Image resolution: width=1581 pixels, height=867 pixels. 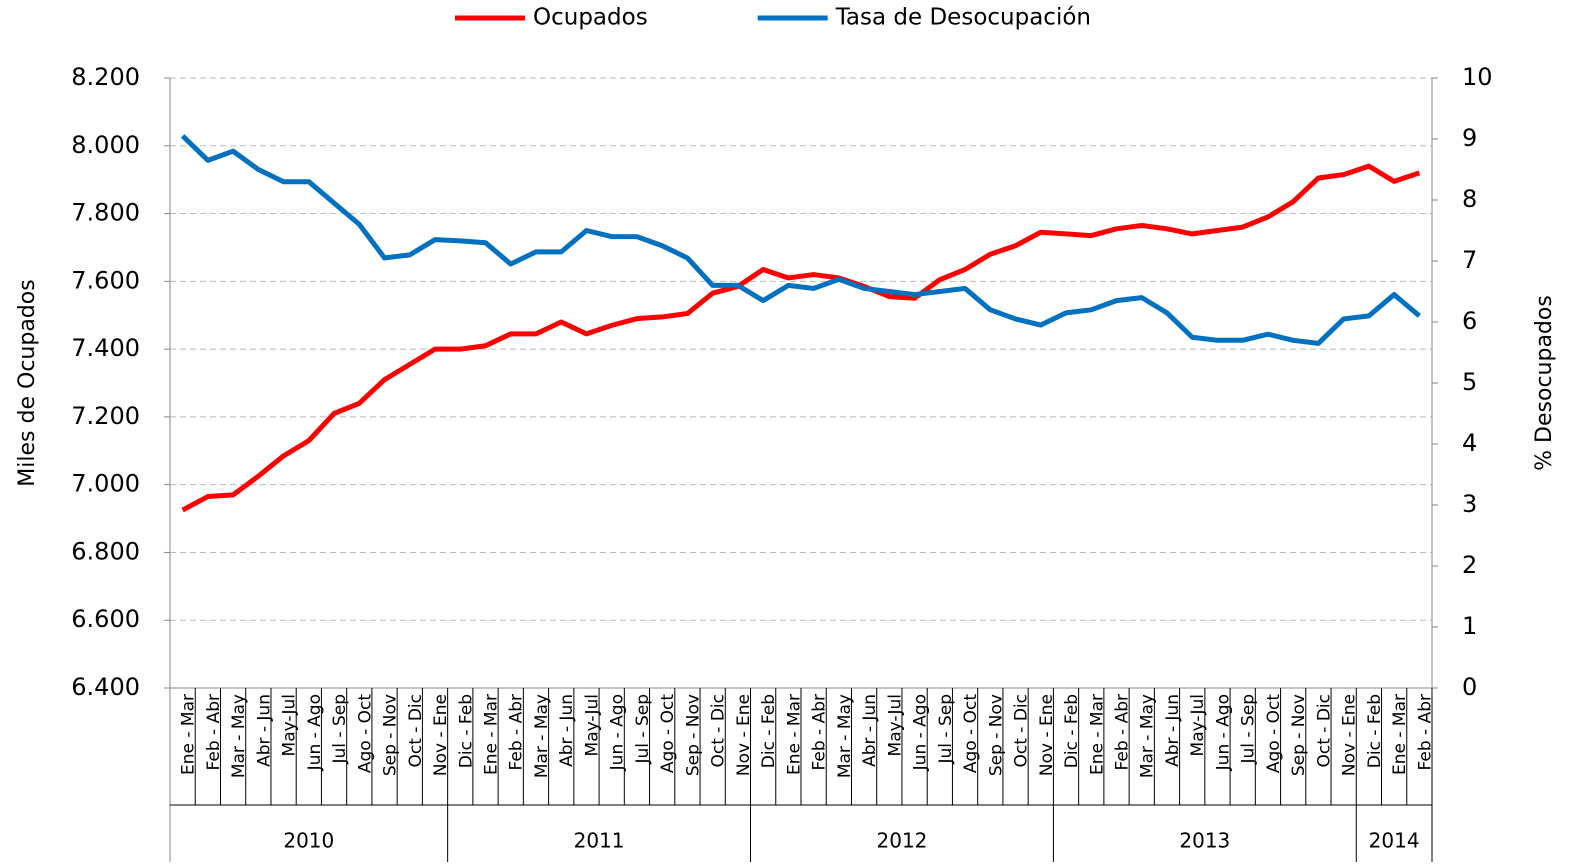 What do you see at coordinates (1477, 77) in the screenshot?
I see `y2-tick-label: 10` at bounding box center [1477, 77].